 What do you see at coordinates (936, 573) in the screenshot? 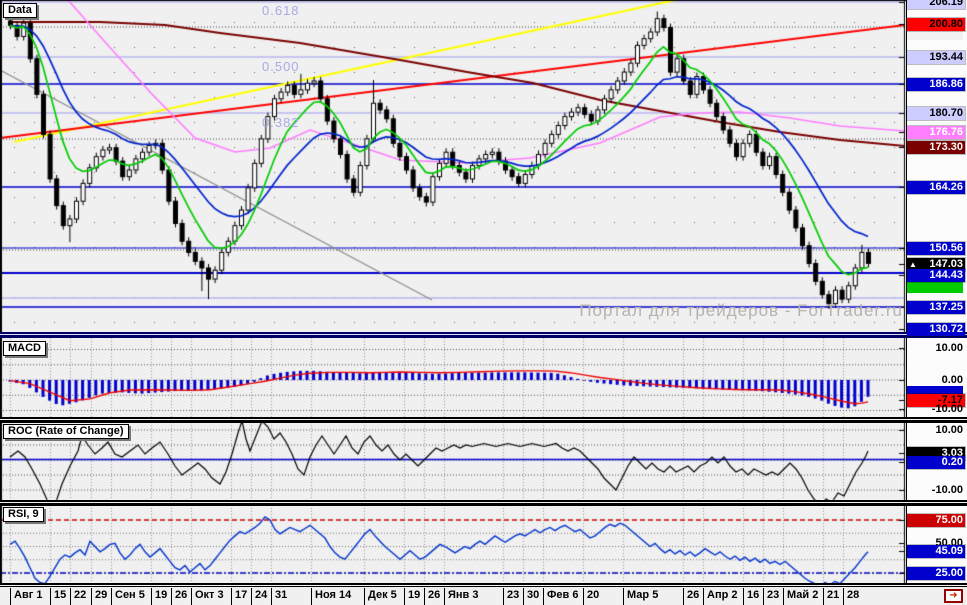
I see `rsi-axis-label: 25.00` at bounding box center [936, 573].